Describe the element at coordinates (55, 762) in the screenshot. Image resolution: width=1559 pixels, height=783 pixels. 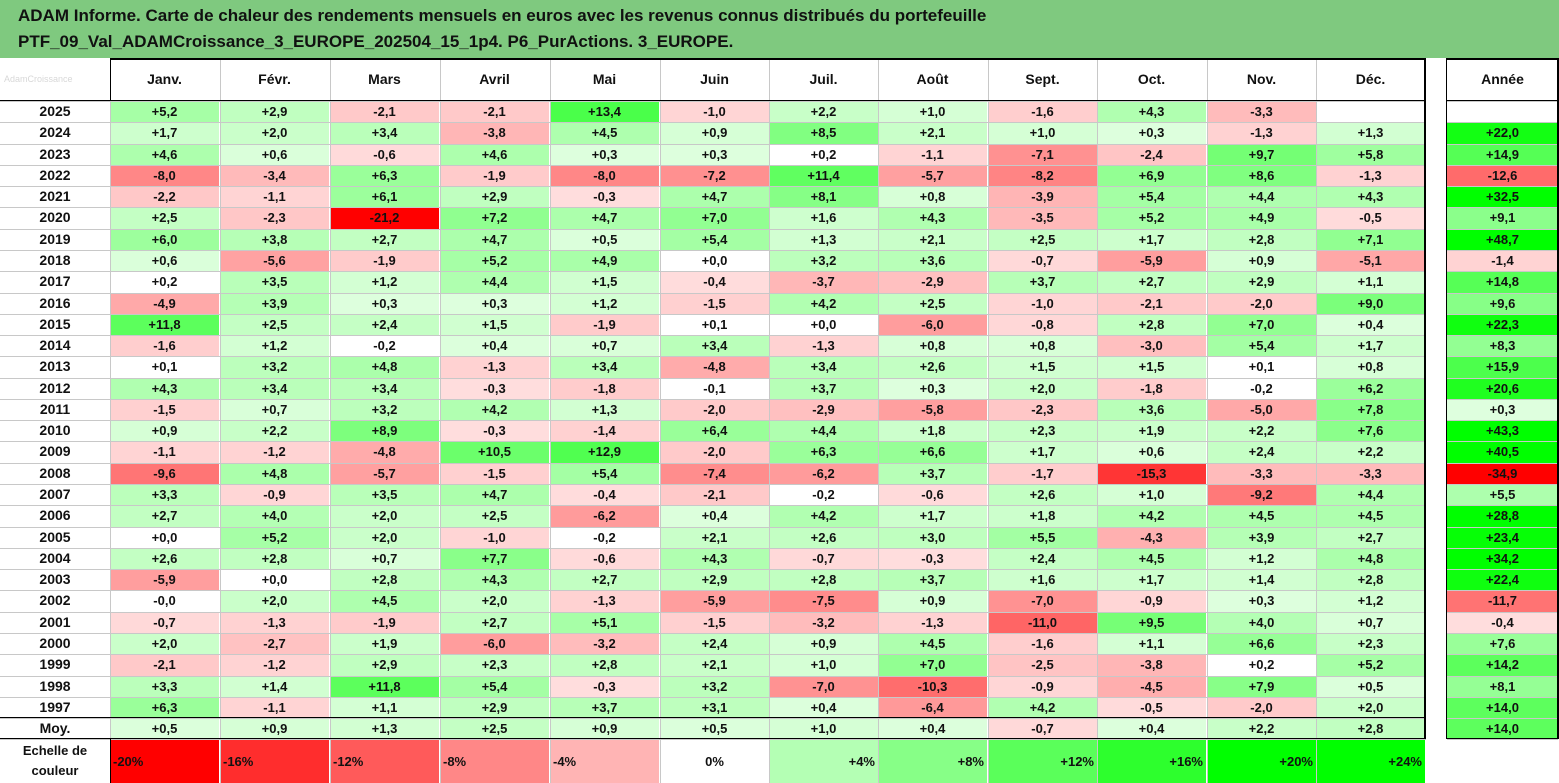
I see `scale-label: Echelle de couleur` at that location.